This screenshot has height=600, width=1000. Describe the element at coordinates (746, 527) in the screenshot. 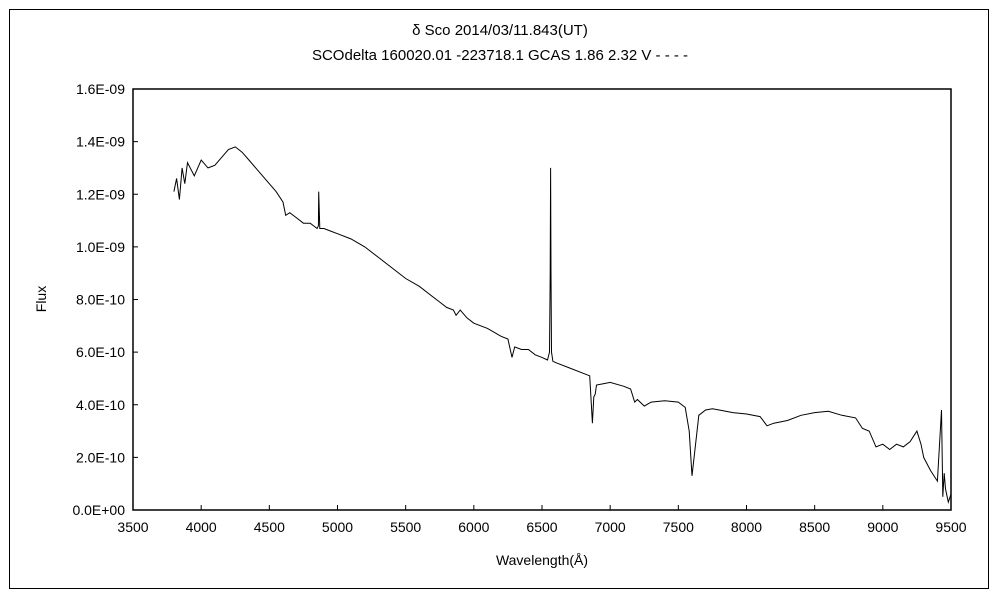

I see `x-tick-label: 8000` at that location.